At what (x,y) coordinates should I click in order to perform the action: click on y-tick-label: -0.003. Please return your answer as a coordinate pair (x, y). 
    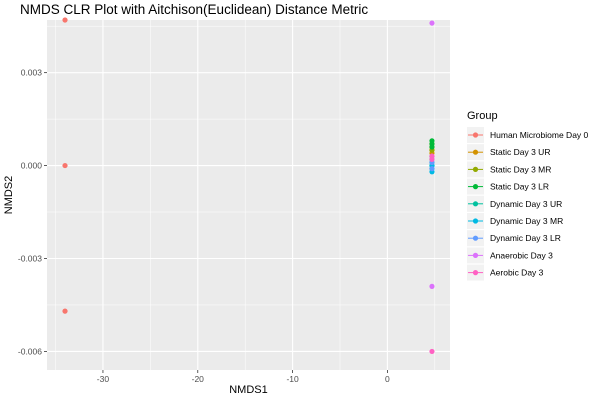
    Looking at the image, I should click on (30, 258).